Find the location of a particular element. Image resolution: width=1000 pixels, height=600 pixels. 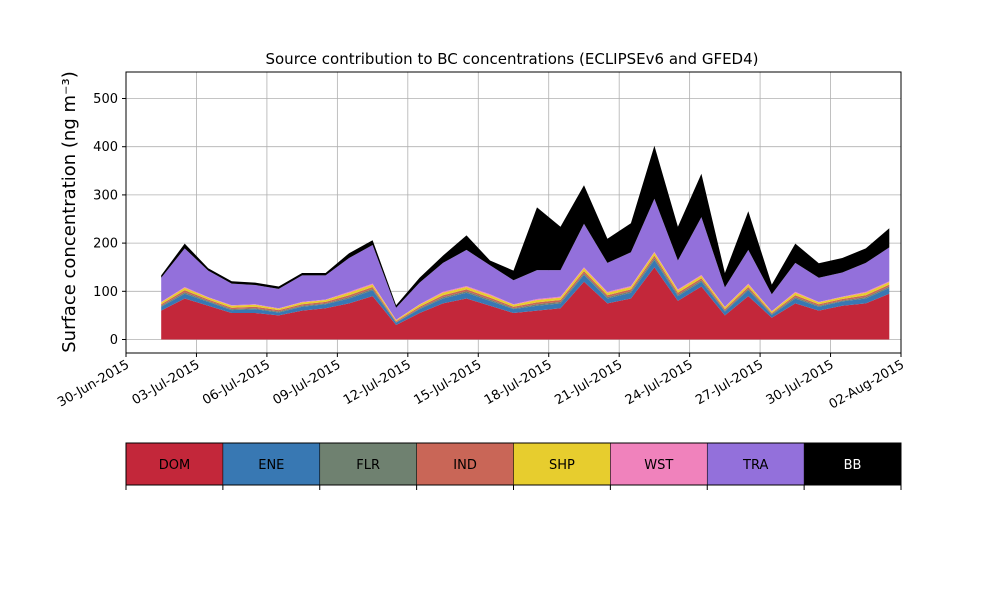

y-tick-label: 400 is located at coordinates (105, 147).